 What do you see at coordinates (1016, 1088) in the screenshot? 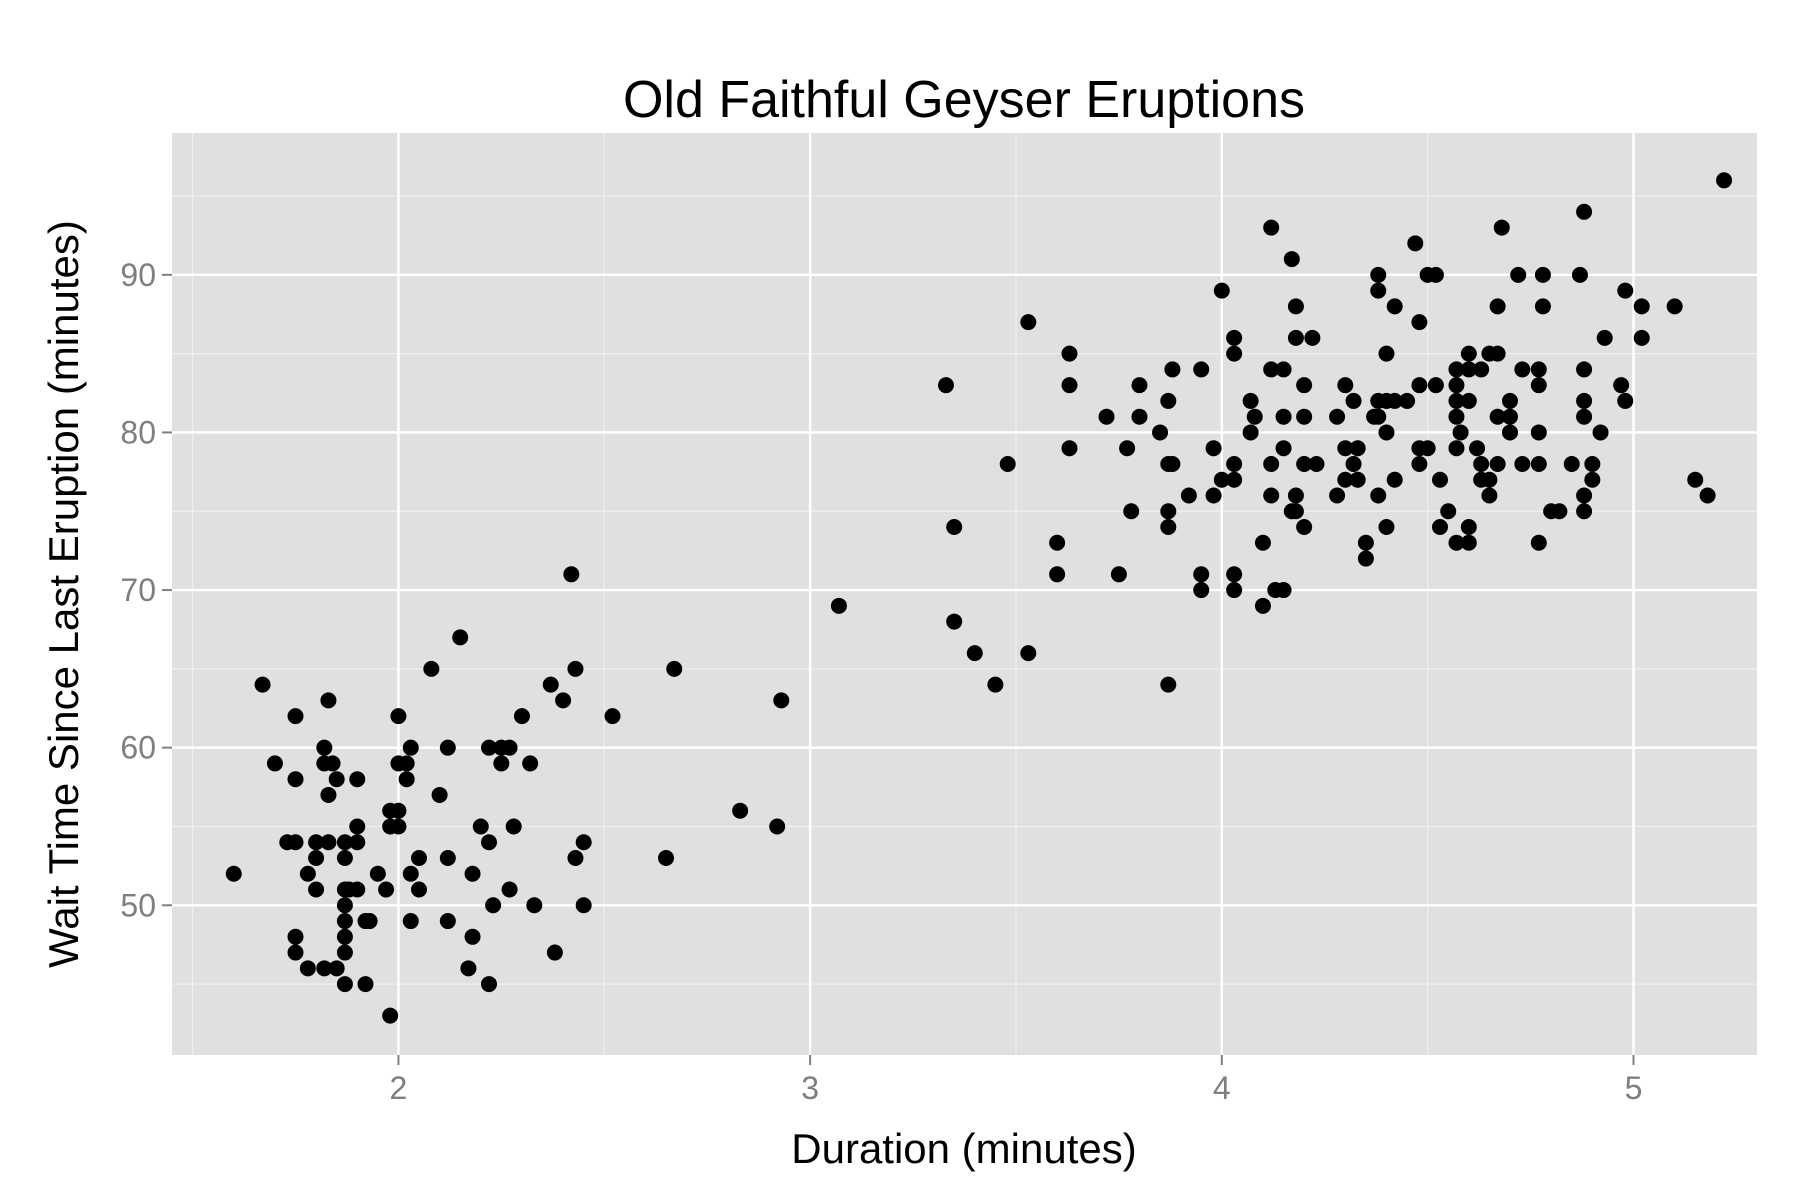
I see `x-tick-labels: 2 3 4 5` at bounding box center [1016, 1088].